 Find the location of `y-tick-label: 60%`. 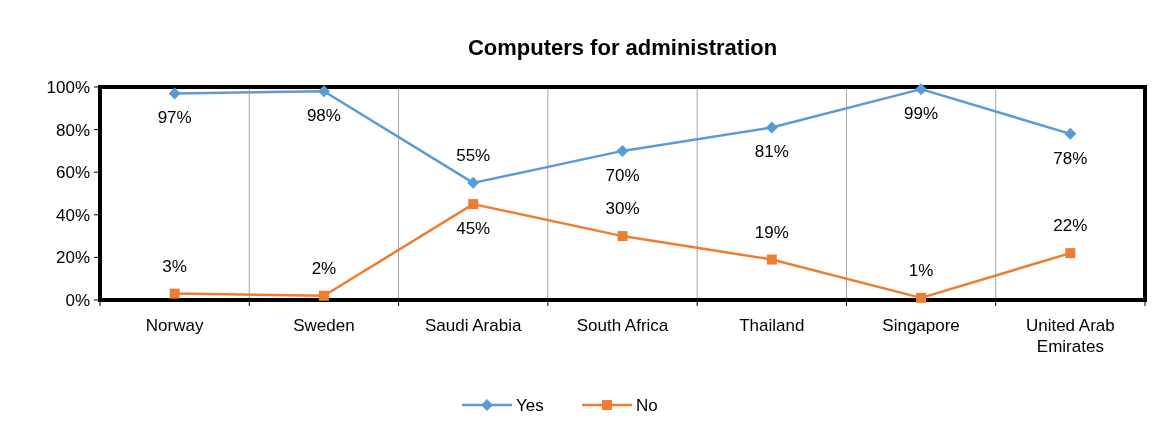

y-tick-label: 60% is located at coordinates (72, 173).